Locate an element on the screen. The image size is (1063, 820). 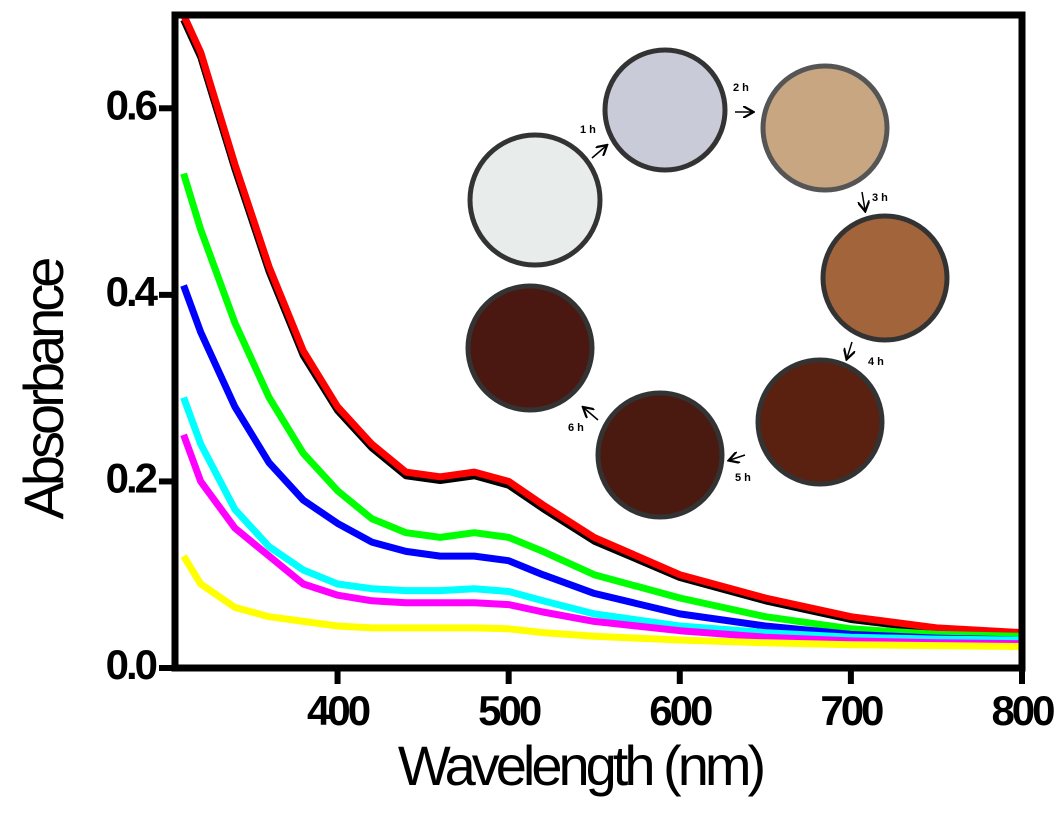
y-axis-title: Absorbance is located at coordinates (43, 389).